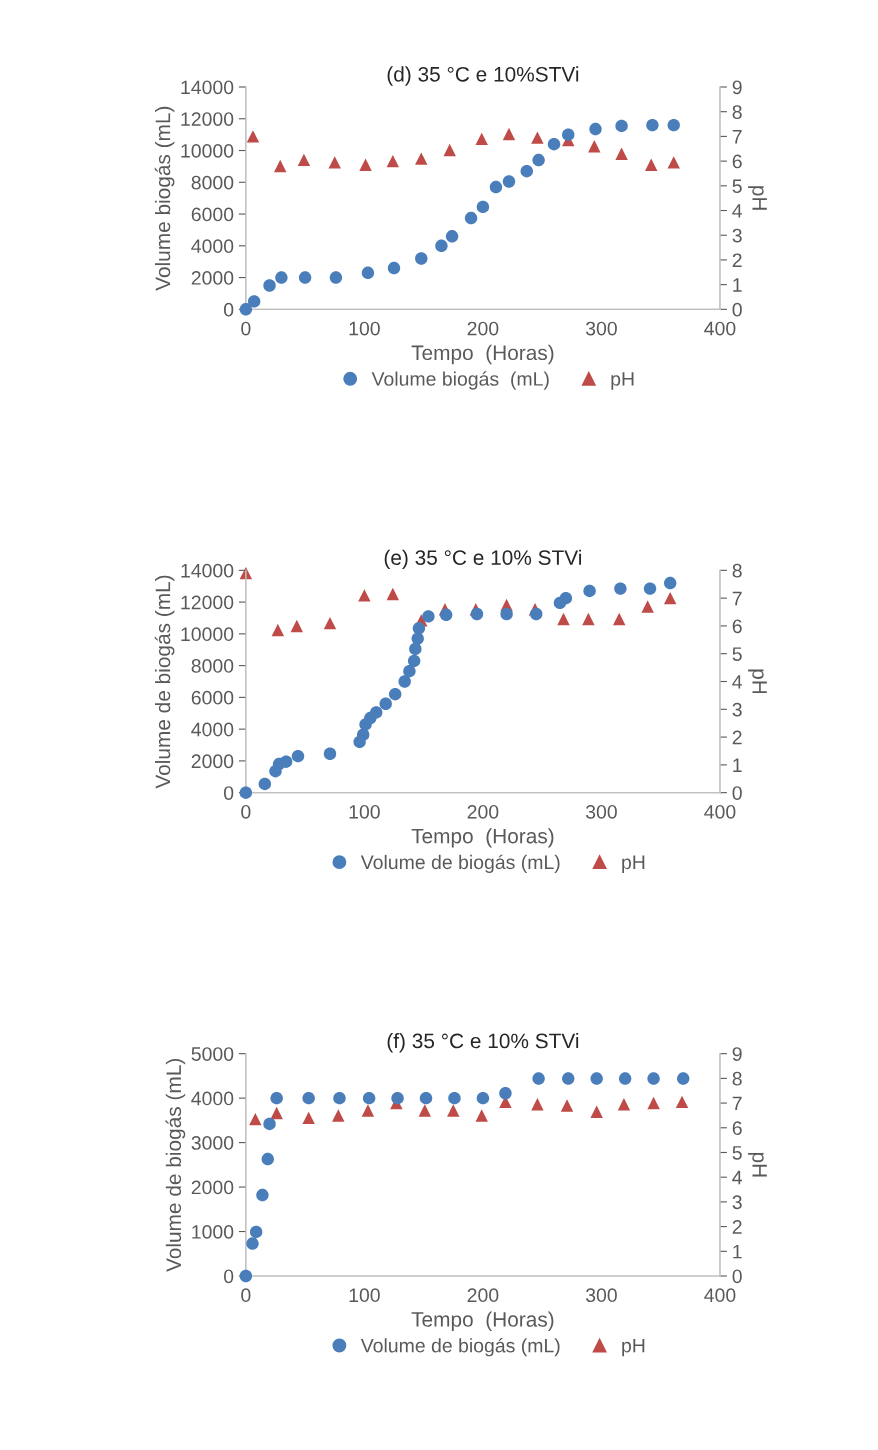  Describe the element at coordinates (207, 119) in the screenshot. I see `y-tick-label: 12000` at that location.